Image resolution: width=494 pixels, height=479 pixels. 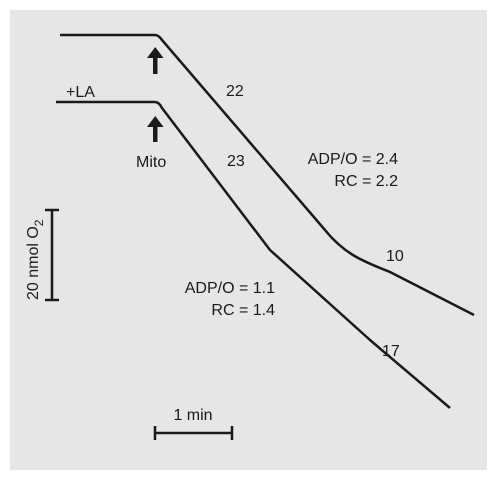 I want to click on x-scale-bar, so click(x=193, y=433).